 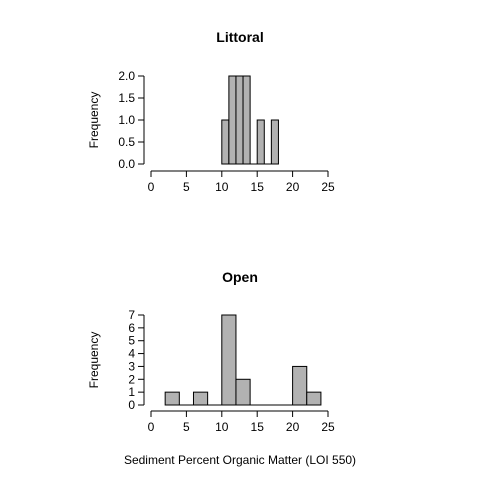 I want to click on y-axis: 0.0 0.5 1.0 1.5 2.0, so click(x=131, y=120).